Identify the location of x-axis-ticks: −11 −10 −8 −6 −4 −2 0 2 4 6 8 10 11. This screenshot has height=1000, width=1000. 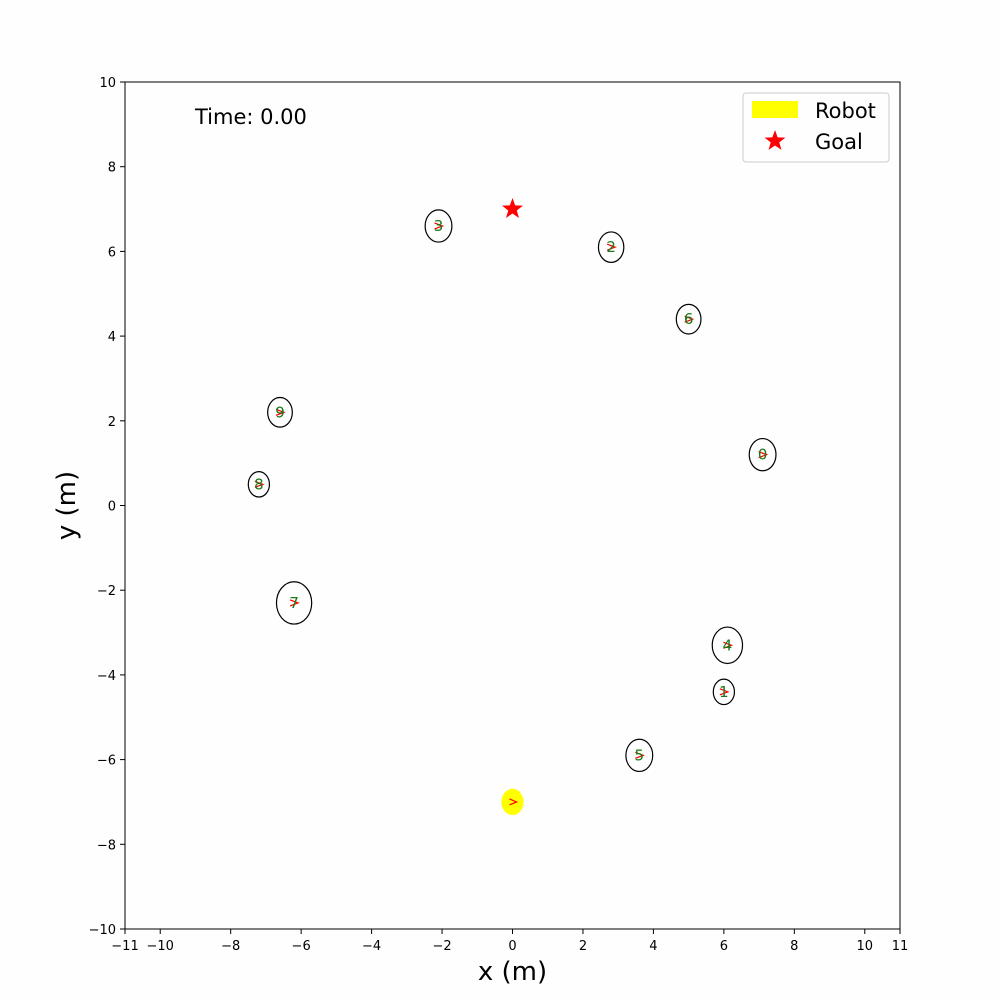
(509, 941).